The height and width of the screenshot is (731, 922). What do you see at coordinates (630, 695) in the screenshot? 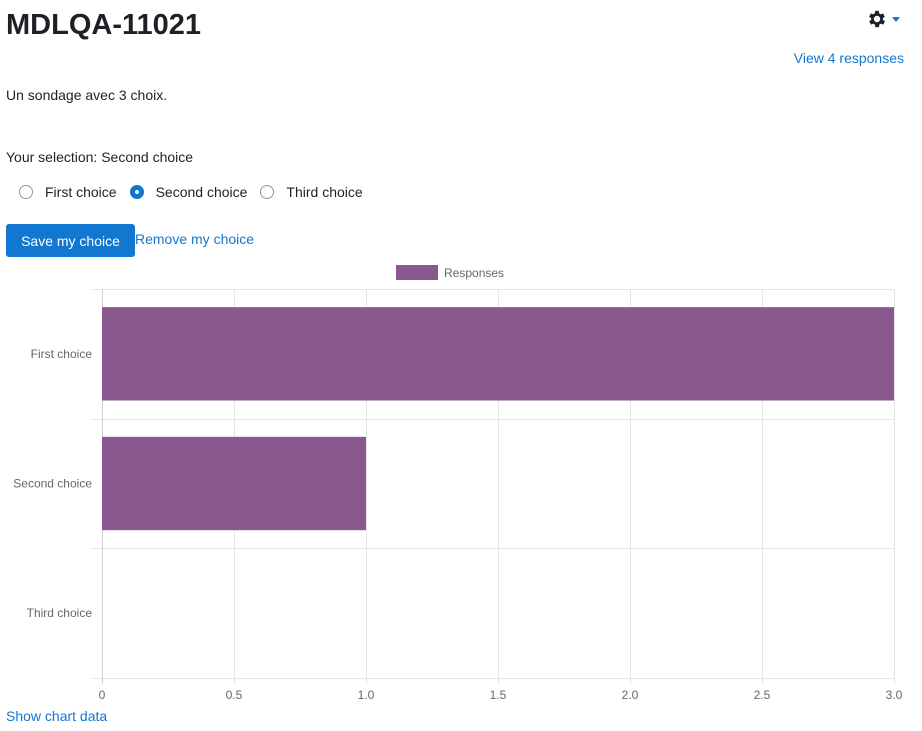
I see `x-tick-label: 2.0` at bounding box center [630, 695].